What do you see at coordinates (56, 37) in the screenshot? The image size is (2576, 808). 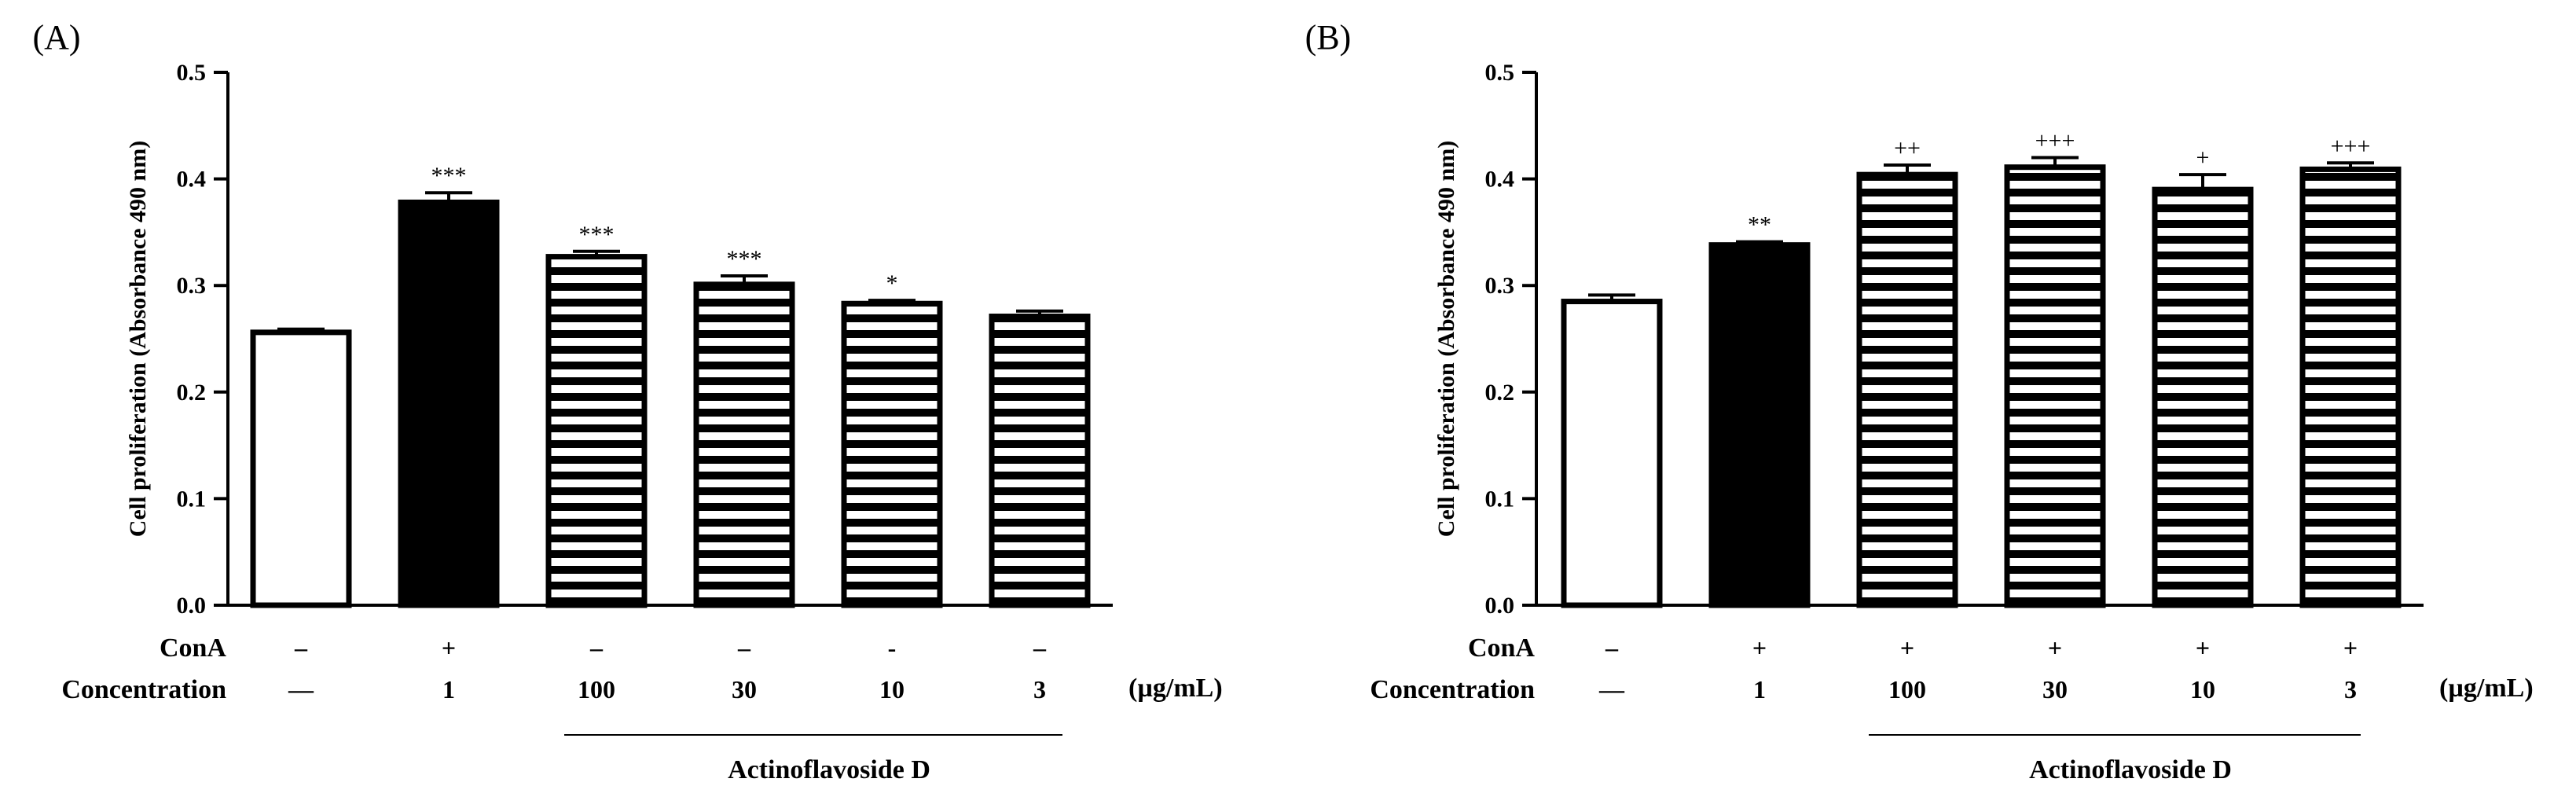 I see `panel-label: (A)` at bounding box center [56, 37].